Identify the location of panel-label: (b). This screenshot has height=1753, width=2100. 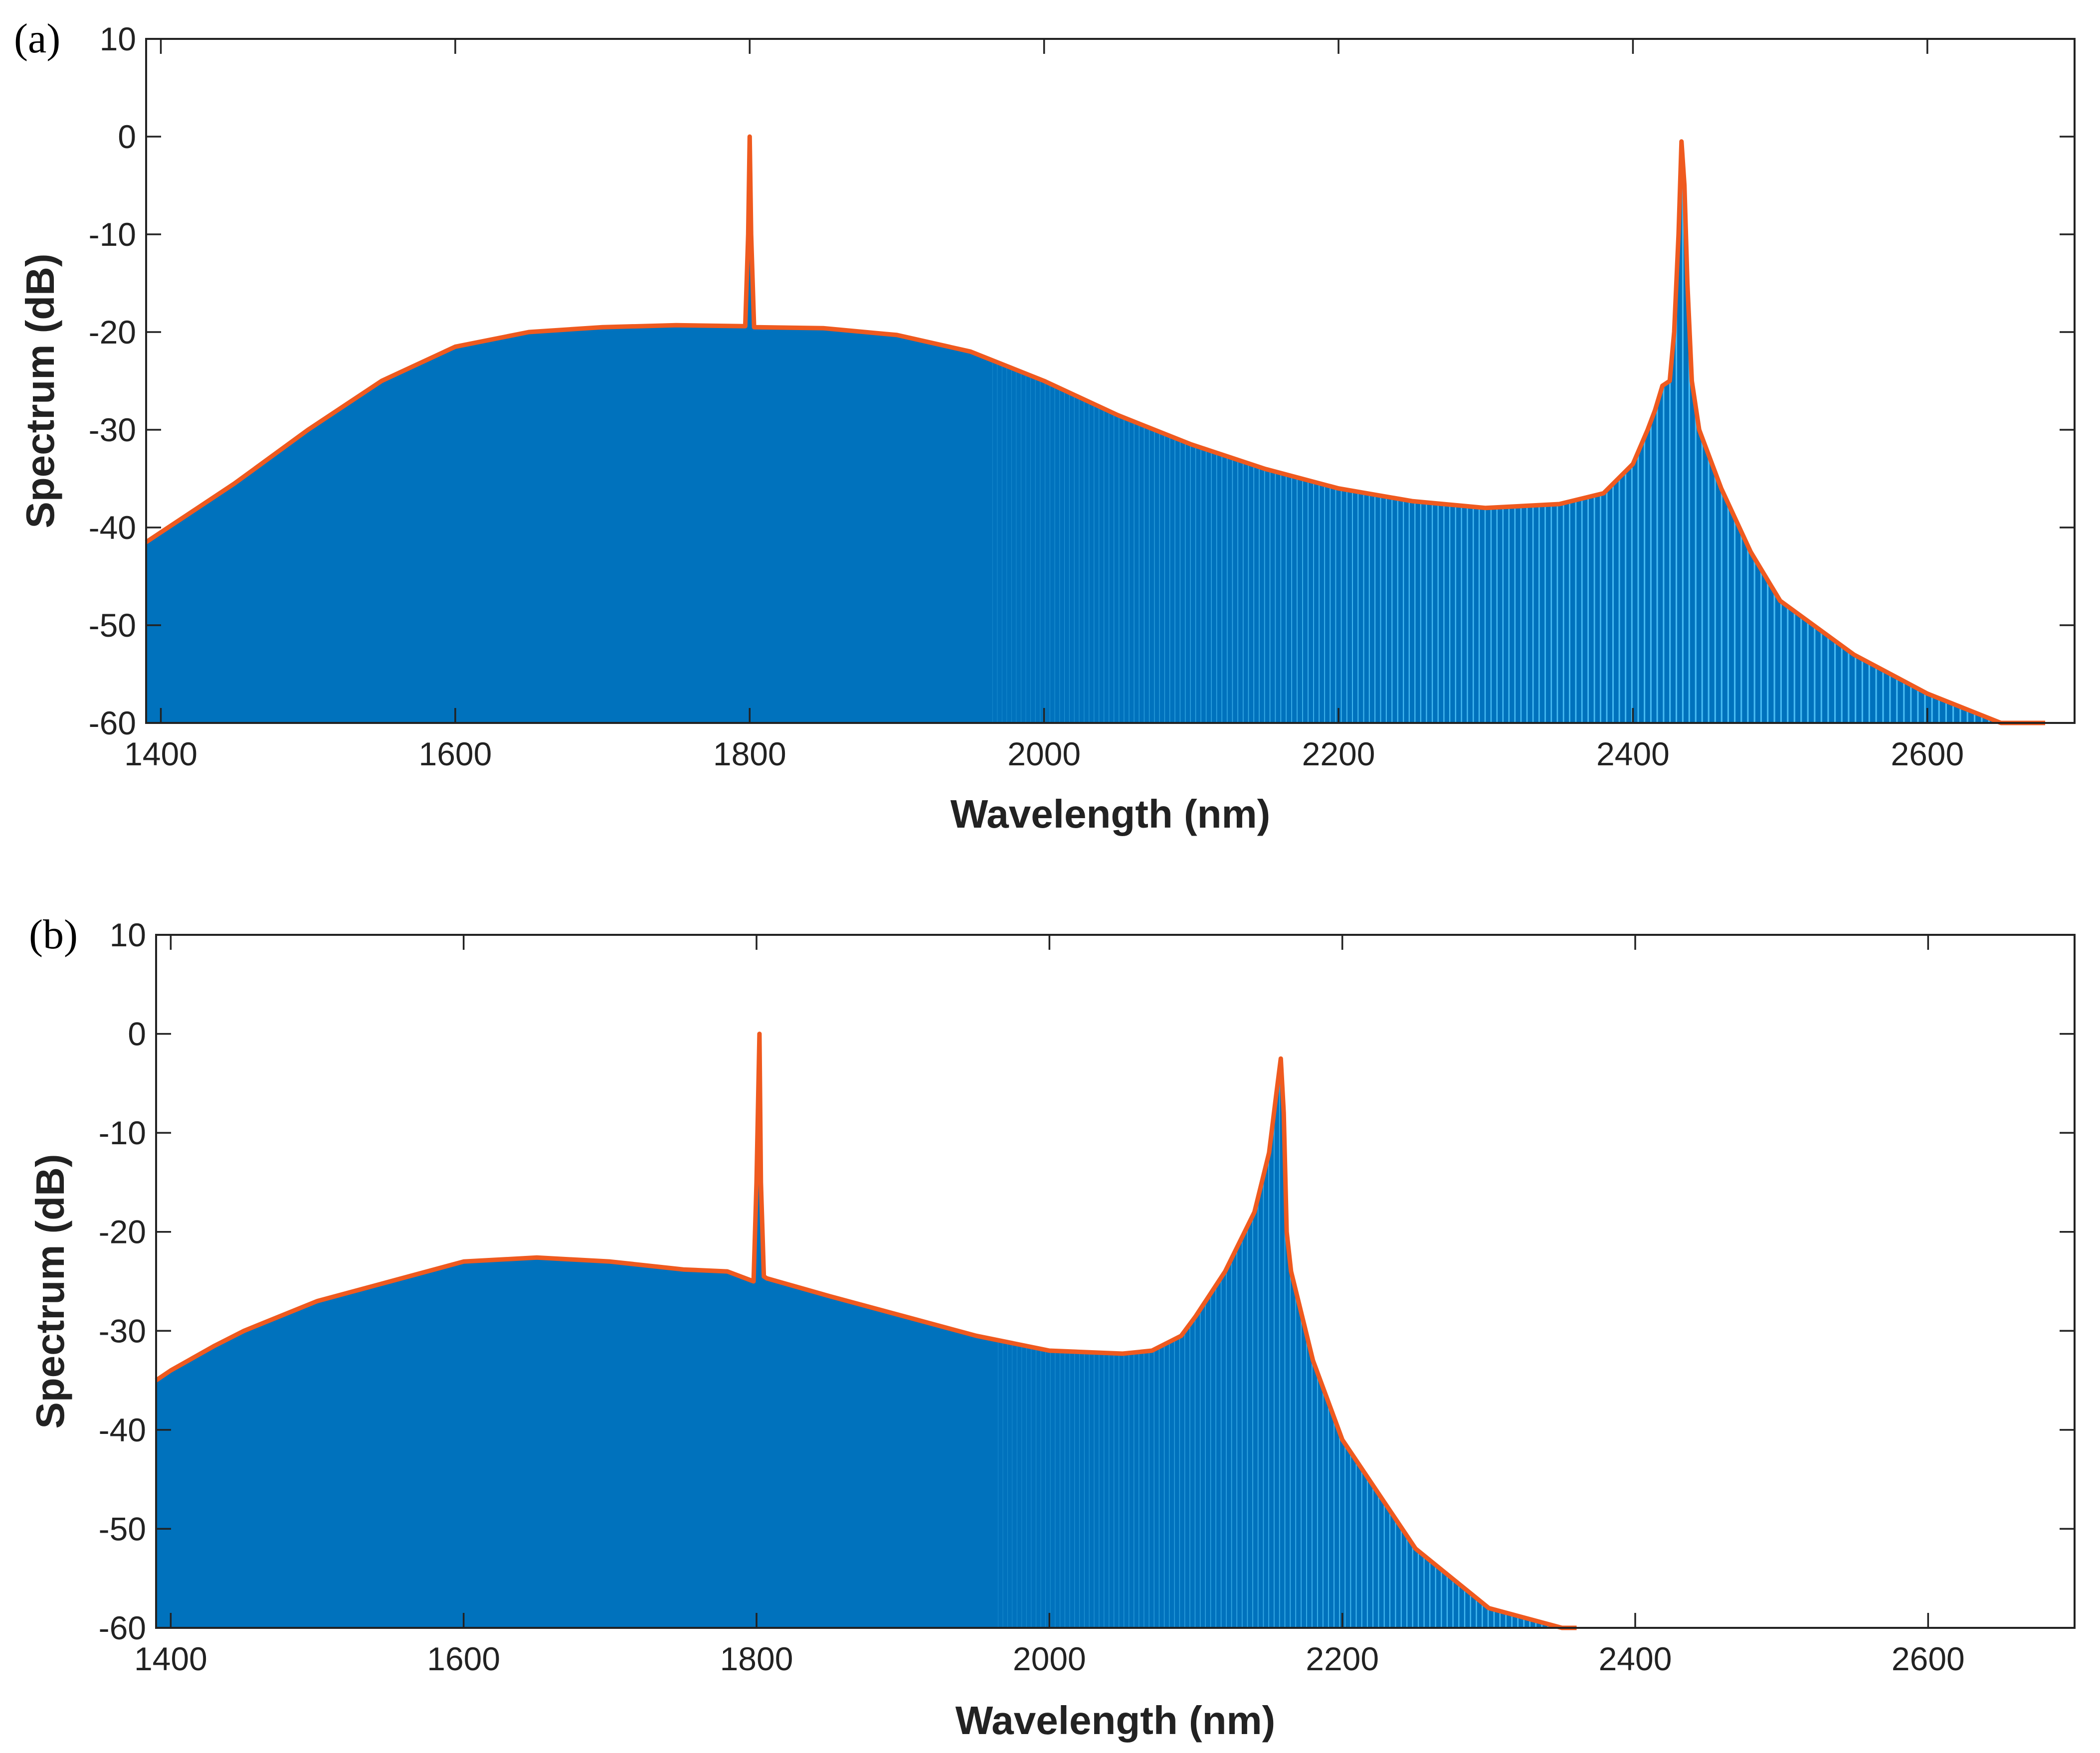
(53, 934).